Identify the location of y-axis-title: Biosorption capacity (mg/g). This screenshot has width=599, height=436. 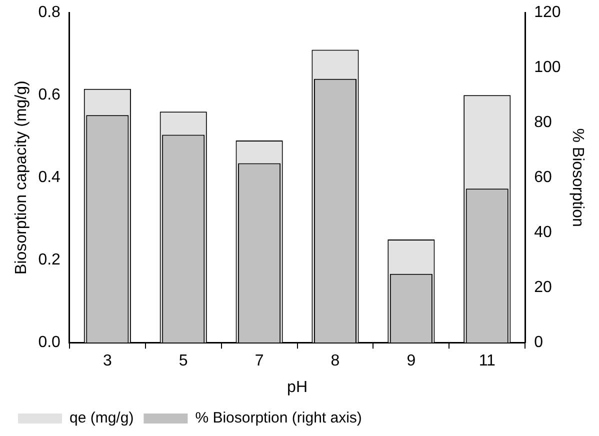
(21, 177).